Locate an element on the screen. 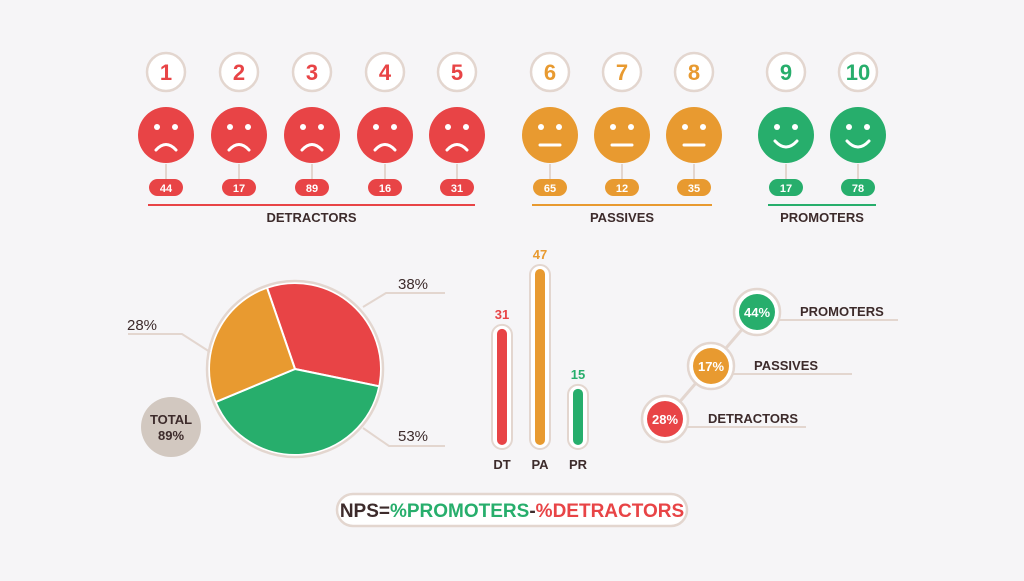 The image size is (1024, 581). score-number: 9 is located at coordinates (786, 72).